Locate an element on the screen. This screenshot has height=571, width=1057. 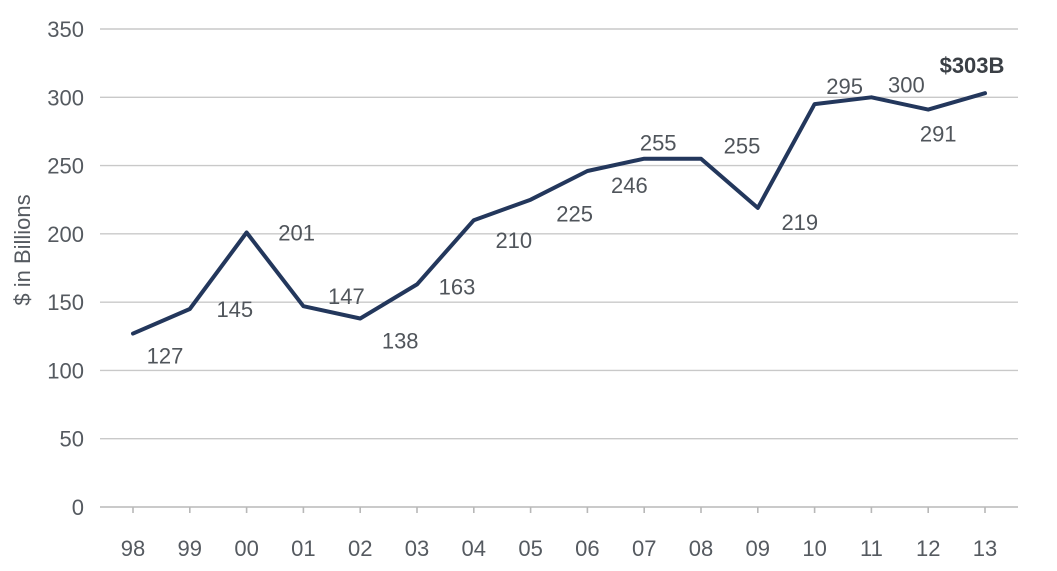
x-tick-label: 08 is located at coordinates (701, 548).